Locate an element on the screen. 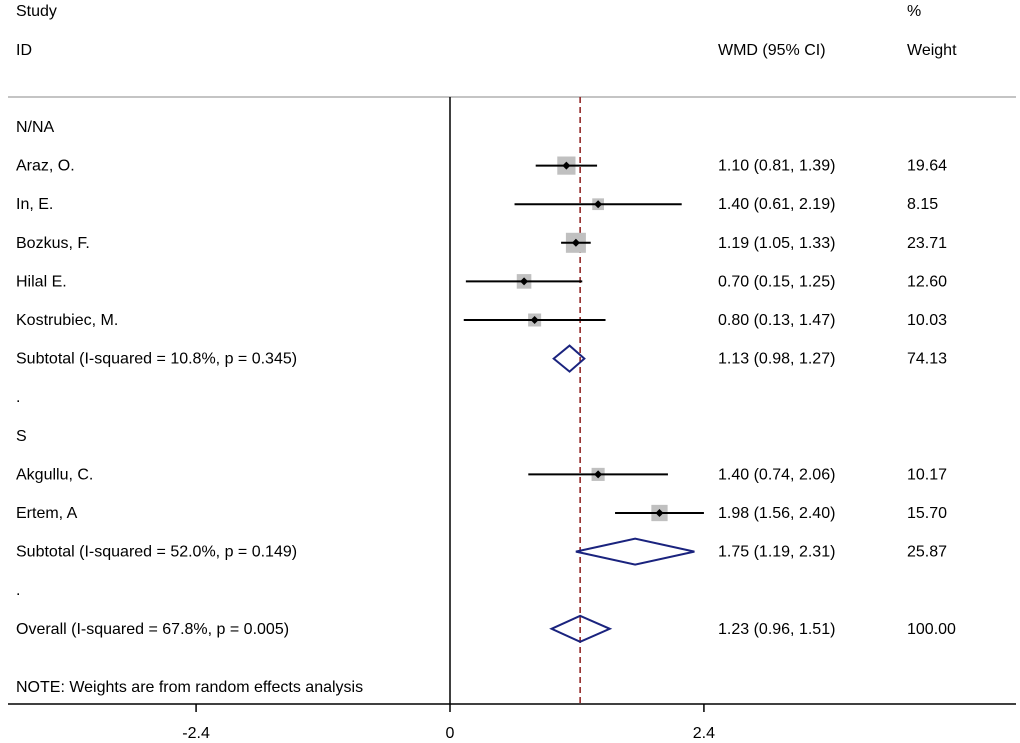 Image resolution: width=1020 pixels, height=743 pixels. group-label: S is located at coordinates (21, 436).